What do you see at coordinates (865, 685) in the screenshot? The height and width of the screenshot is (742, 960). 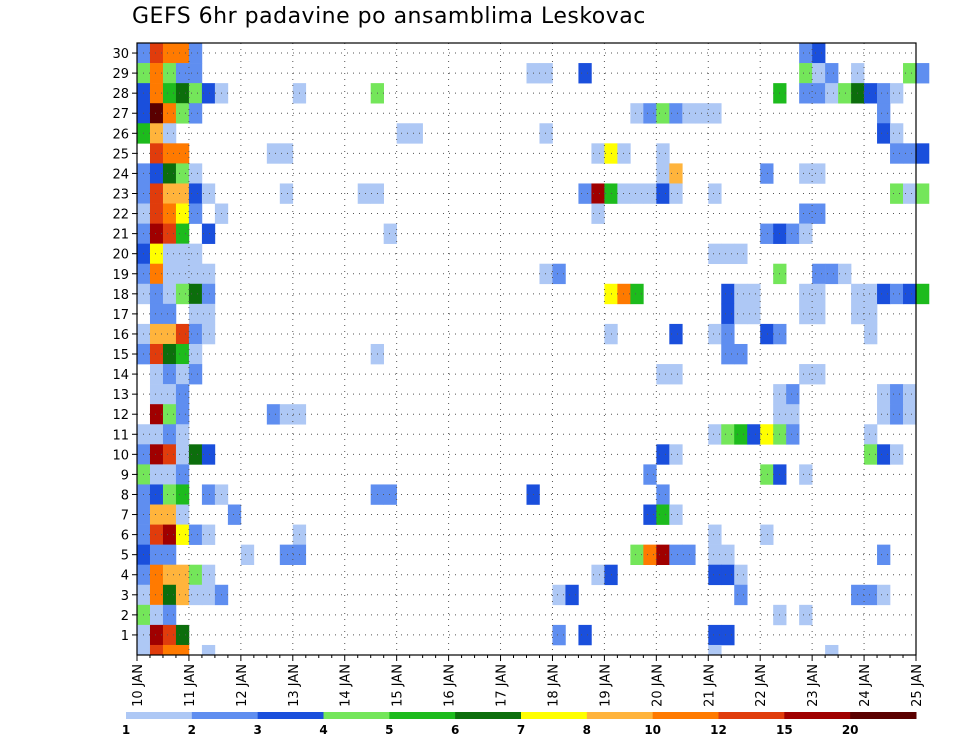 I see `x-tick-label: 24 JAN` at bounding box center [865, 685].